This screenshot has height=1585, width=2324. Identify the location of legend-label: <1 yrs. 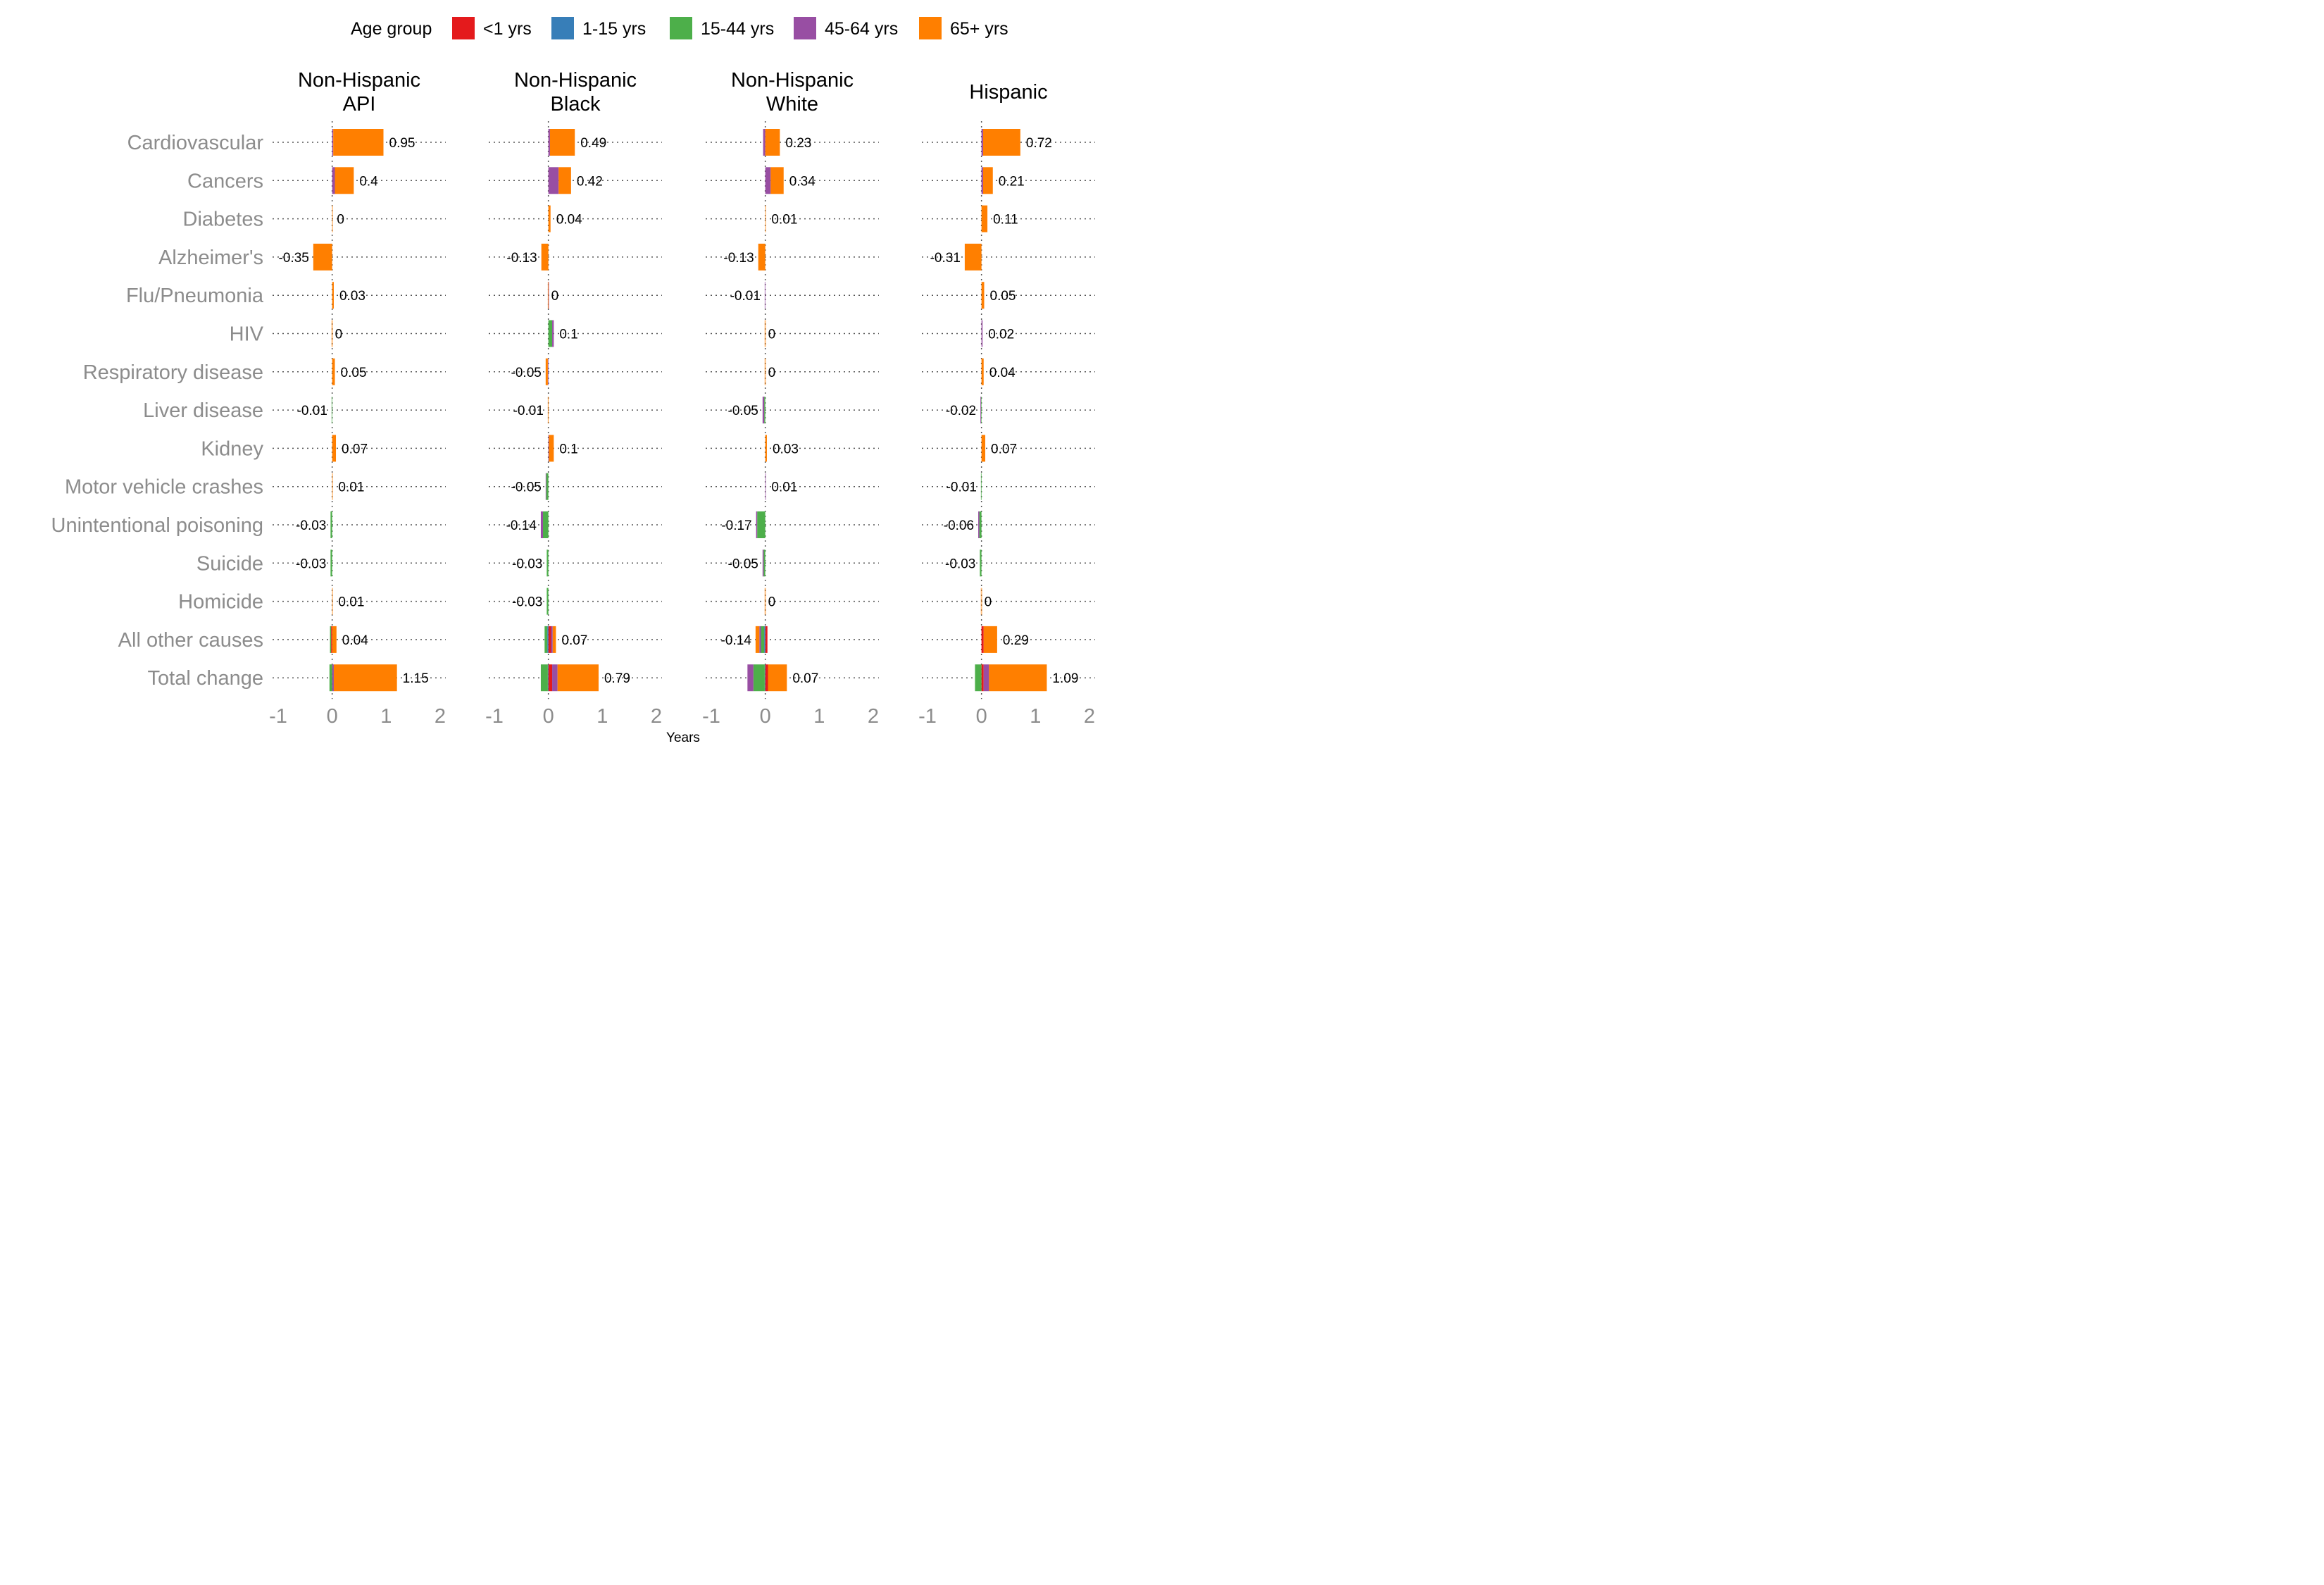
(508, 29).